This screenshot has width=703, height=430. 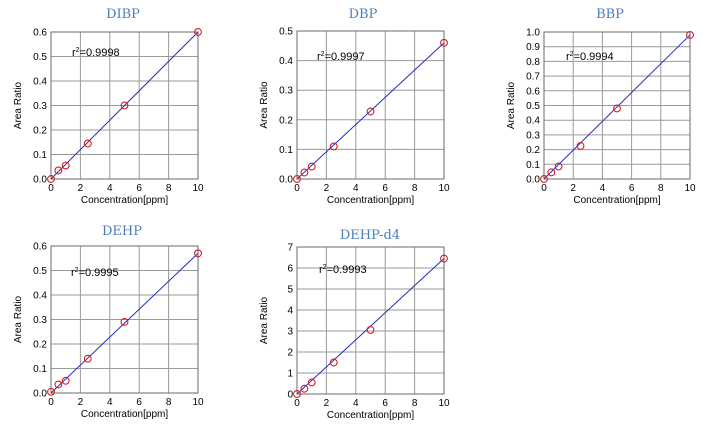 What do you see at coordinates (123, 14) in the screenshot?
I see `chart-title: DIBP` at bounding box center [123, 14].